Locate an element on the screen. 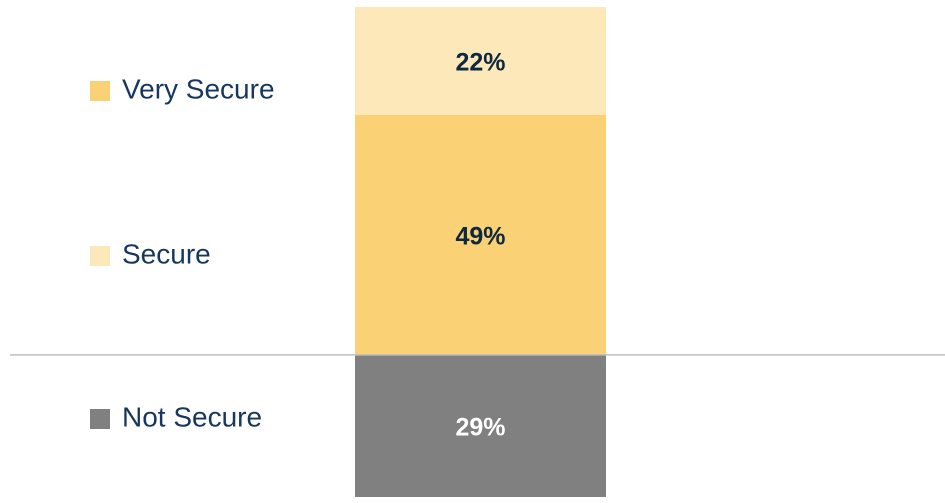 This screenshot has width=945, height=503. legend-label: Secure is located at coordinates (166, 253).